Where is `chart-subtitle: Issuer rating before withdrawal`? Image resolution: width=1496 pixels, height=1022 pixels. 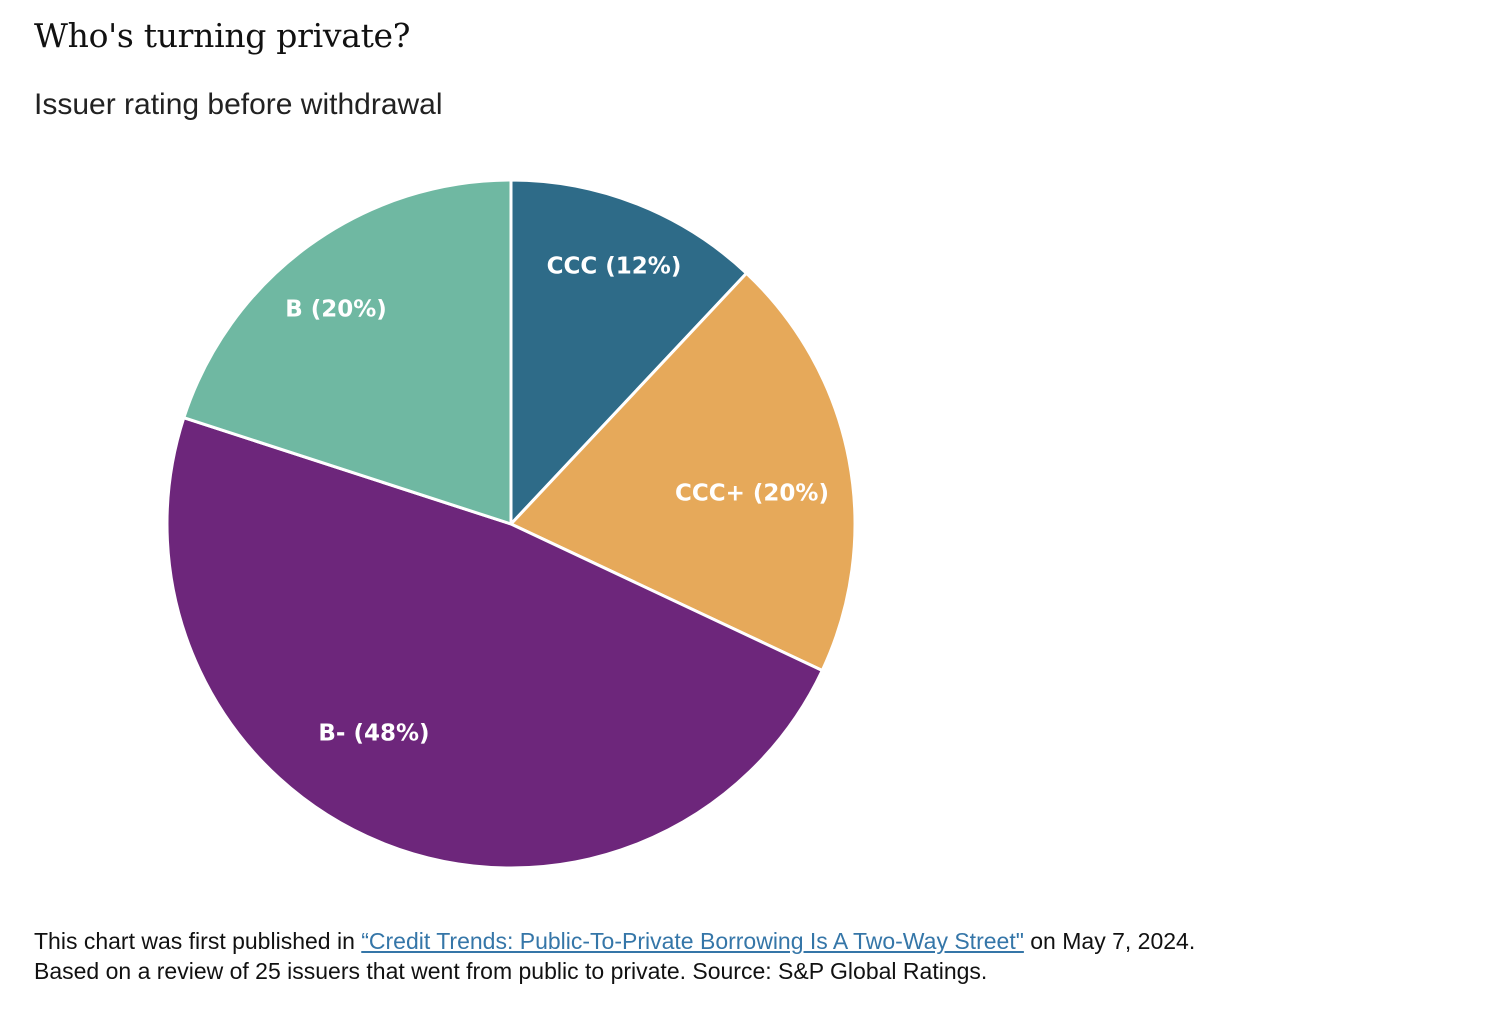 chart-subtitle: Issuer rating before withdrawal is located at coordinates (238, 104).